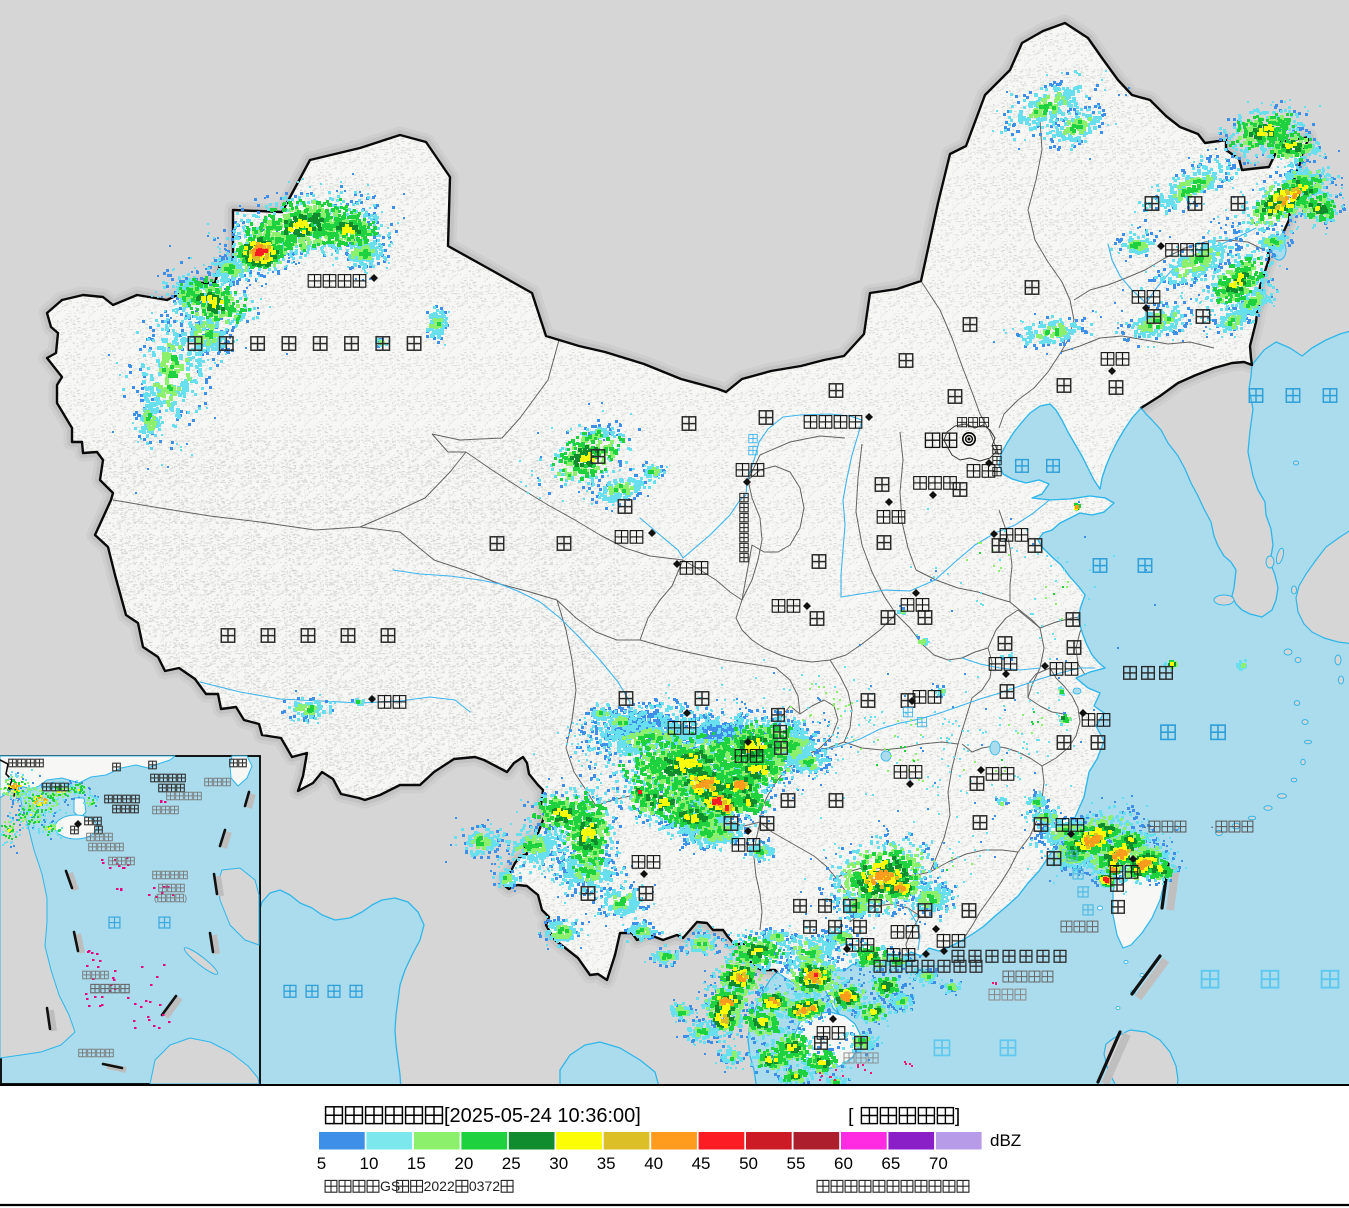 This screenshot has height=1208, width=1349. What do you see at coordinates (606, 1163) in the screenshot?
I see `svg-text: 35` at bounding box center [606, 1163].